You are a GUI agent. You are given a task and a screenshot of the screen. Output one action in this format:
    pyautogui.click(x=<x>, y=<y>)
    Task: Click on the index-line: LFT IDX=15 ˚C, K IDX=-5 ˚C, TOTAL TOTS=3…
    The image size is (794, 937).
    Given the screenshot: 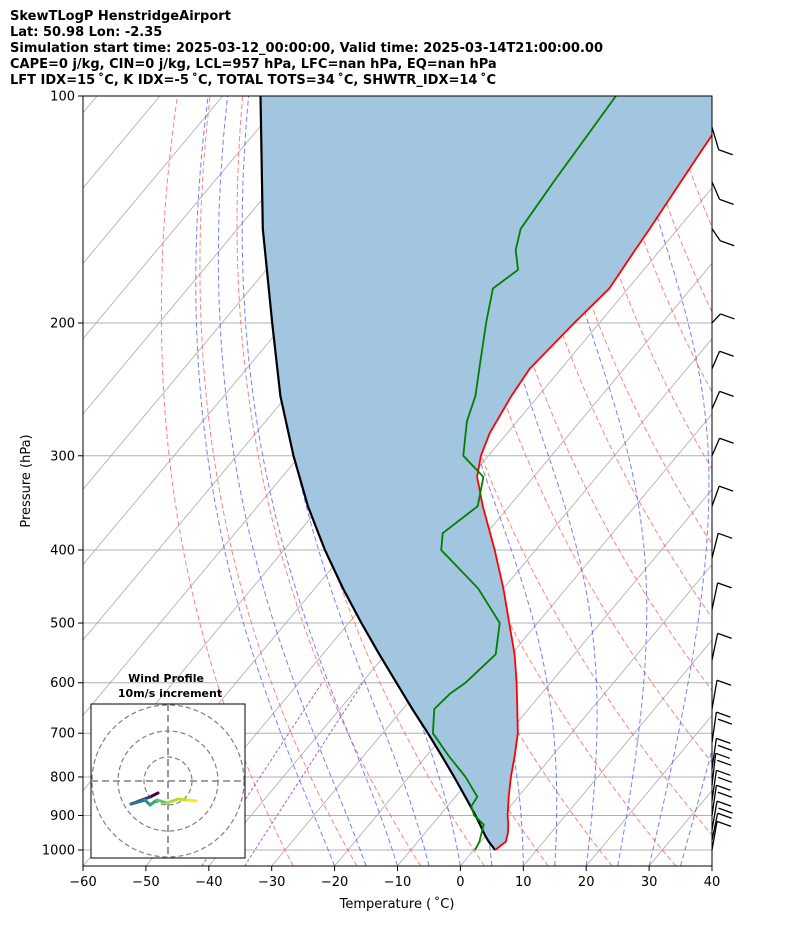 What is the action you would take?
    pyautogui.click(x=253, y=80)
    